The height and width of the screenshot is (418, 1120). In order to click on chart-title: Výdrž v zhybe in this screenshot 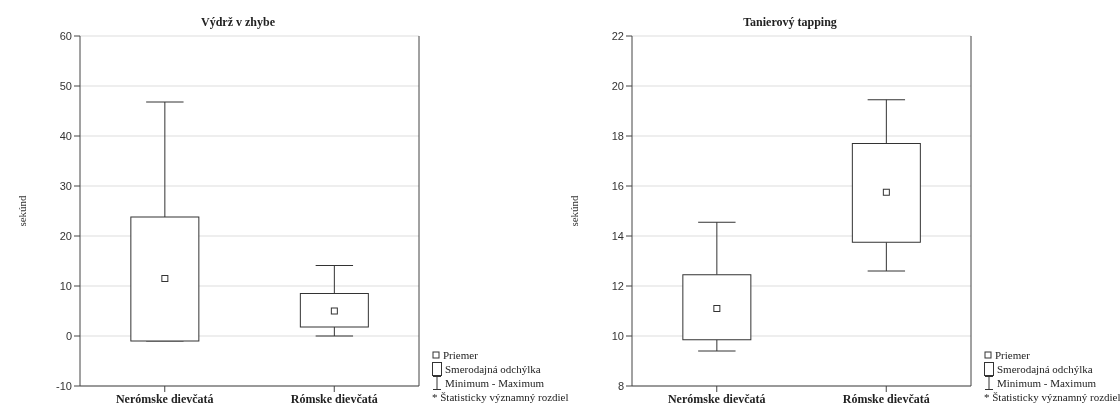, I will do `click(238, 22)`.